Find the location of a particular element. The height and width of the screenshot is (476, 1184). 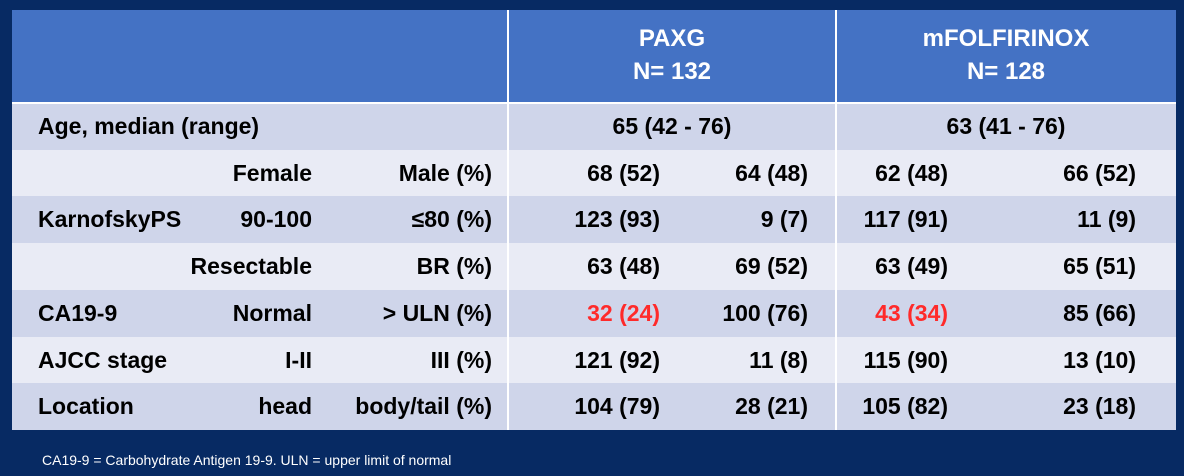

row-value: 13 (10) is located at coordinates (1099, 359).